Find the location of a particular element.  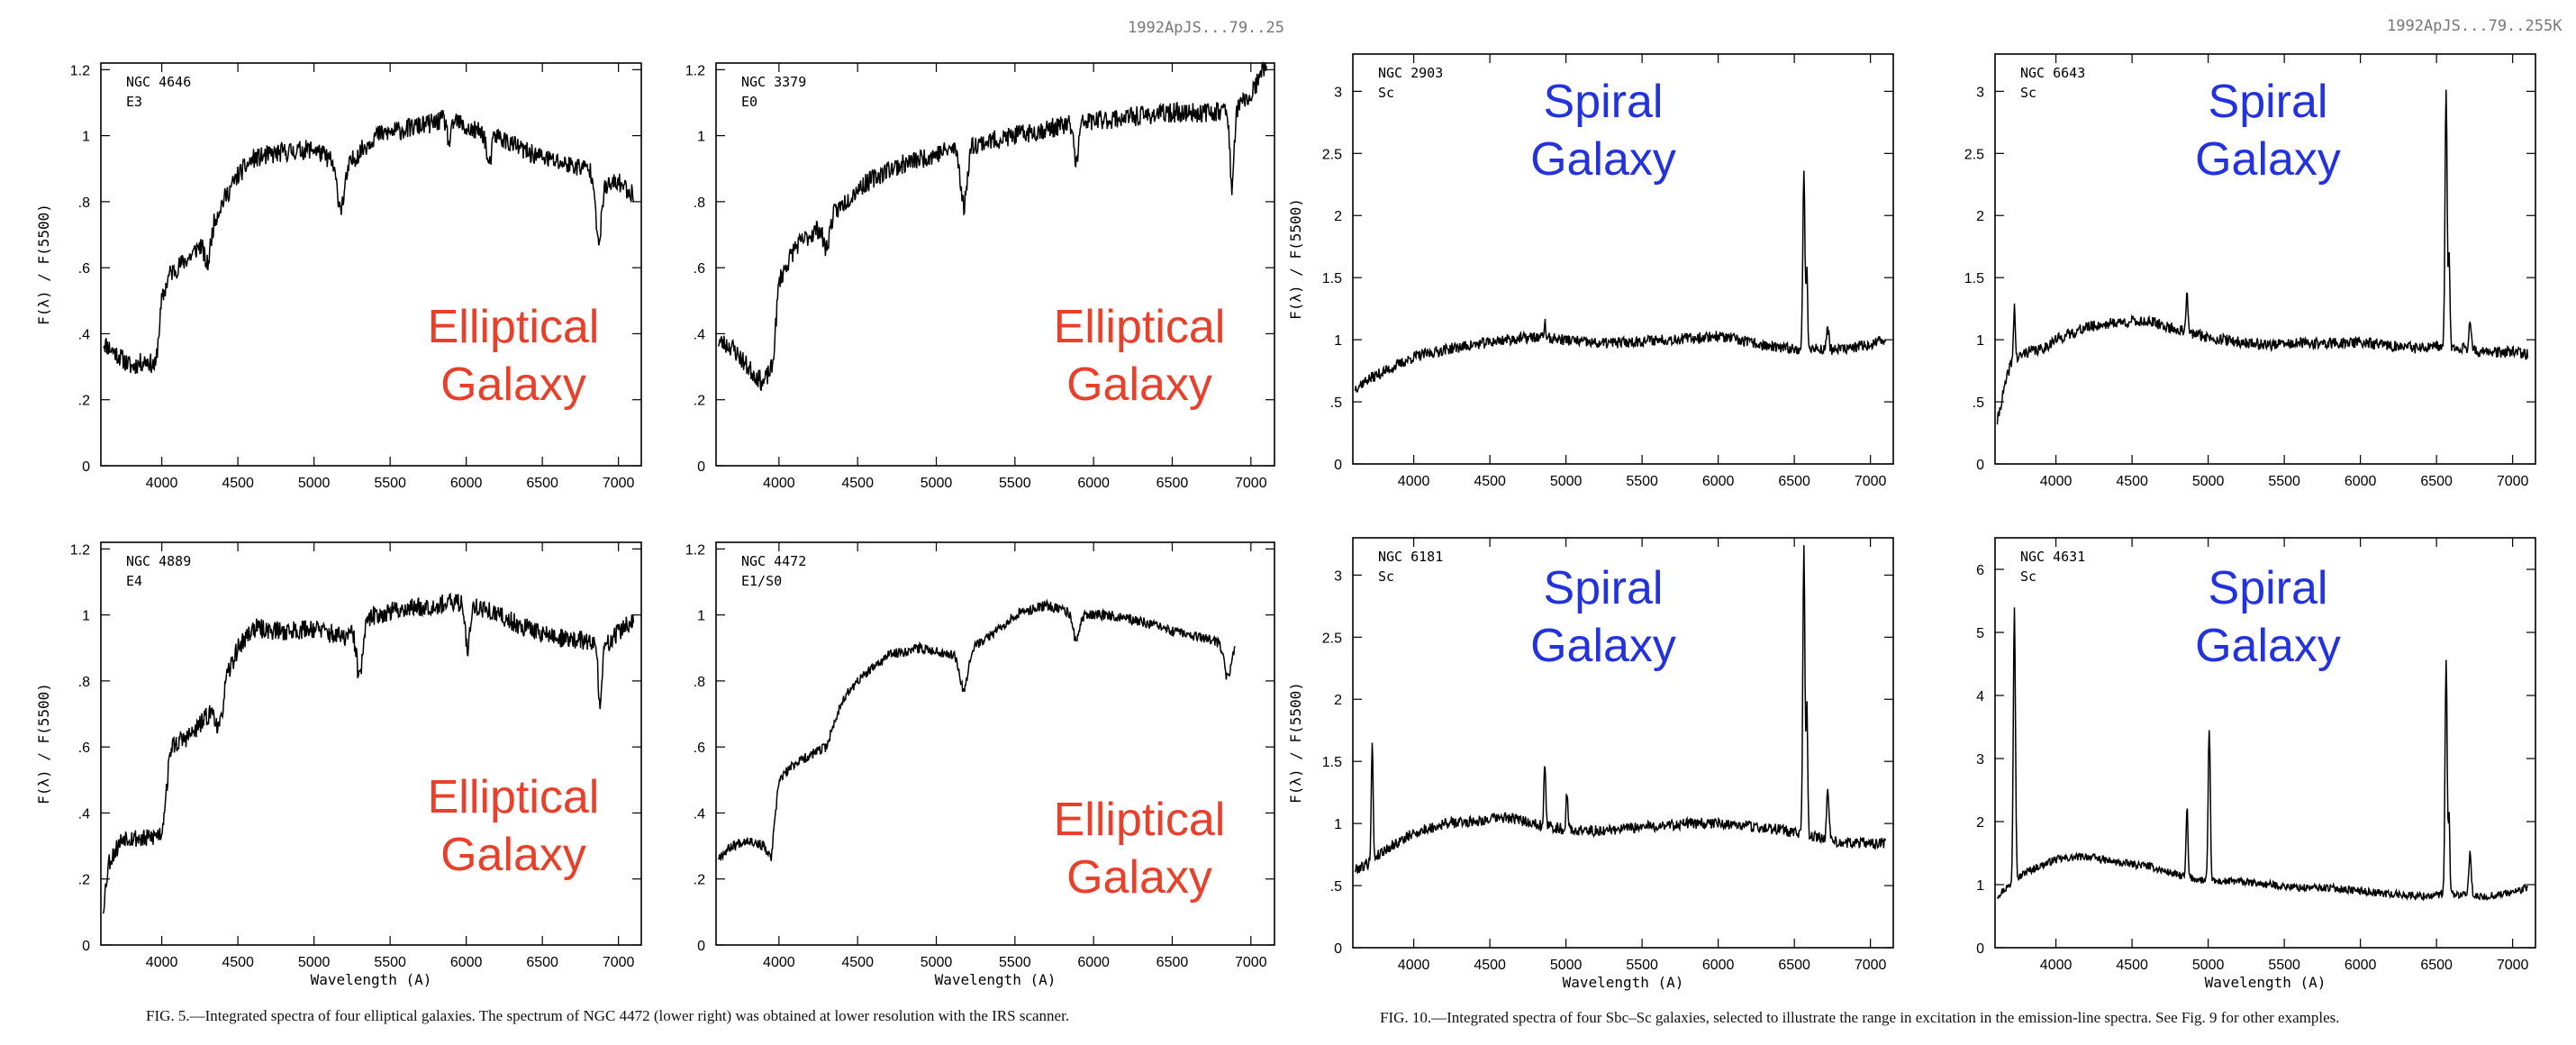

x-tick-label: 7000 is located at coordinates (1871, 966).